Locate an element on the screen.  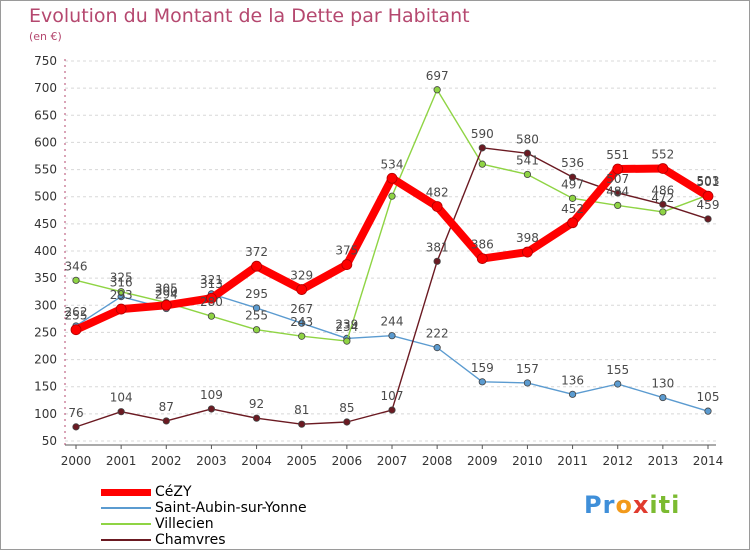
legend-swatch-saint-aubin is located at coordinates (126, 508).